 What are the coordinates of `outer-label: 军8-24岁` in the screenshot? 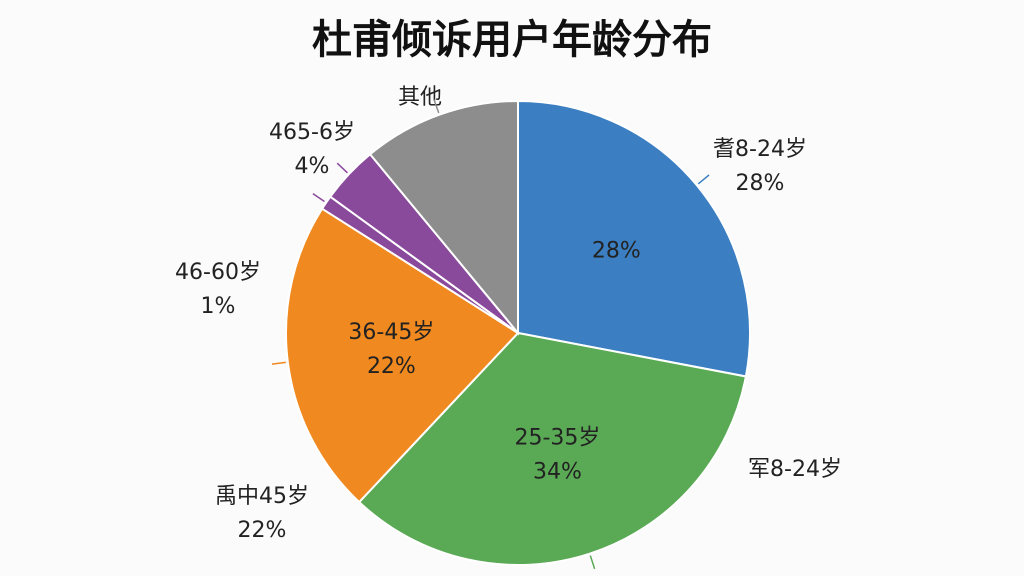 It's located at (795, 469).